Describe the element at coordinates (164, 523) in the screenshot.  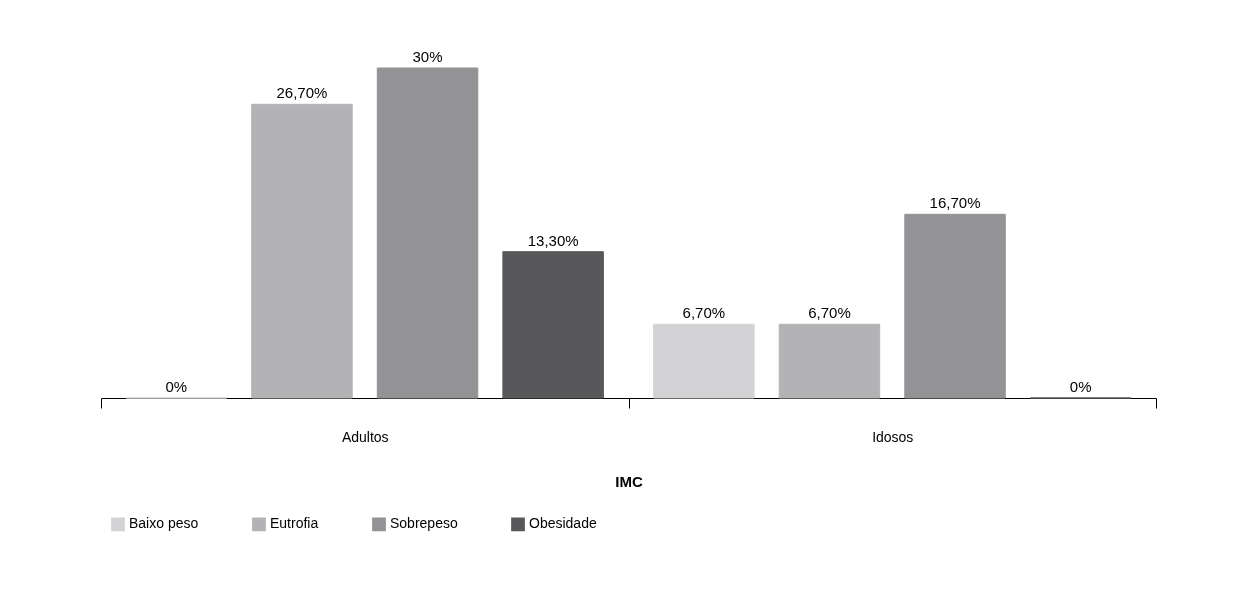
I see `legend-label: Baixo peso` at that location.